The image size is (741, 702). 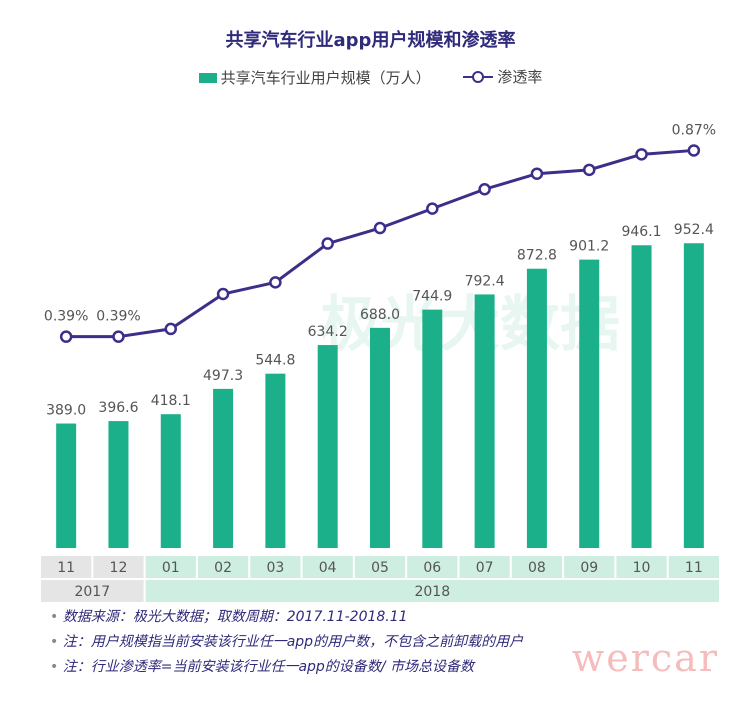 I want to click on legend-item-rate: 渗透率, so click(x=502, y=76).